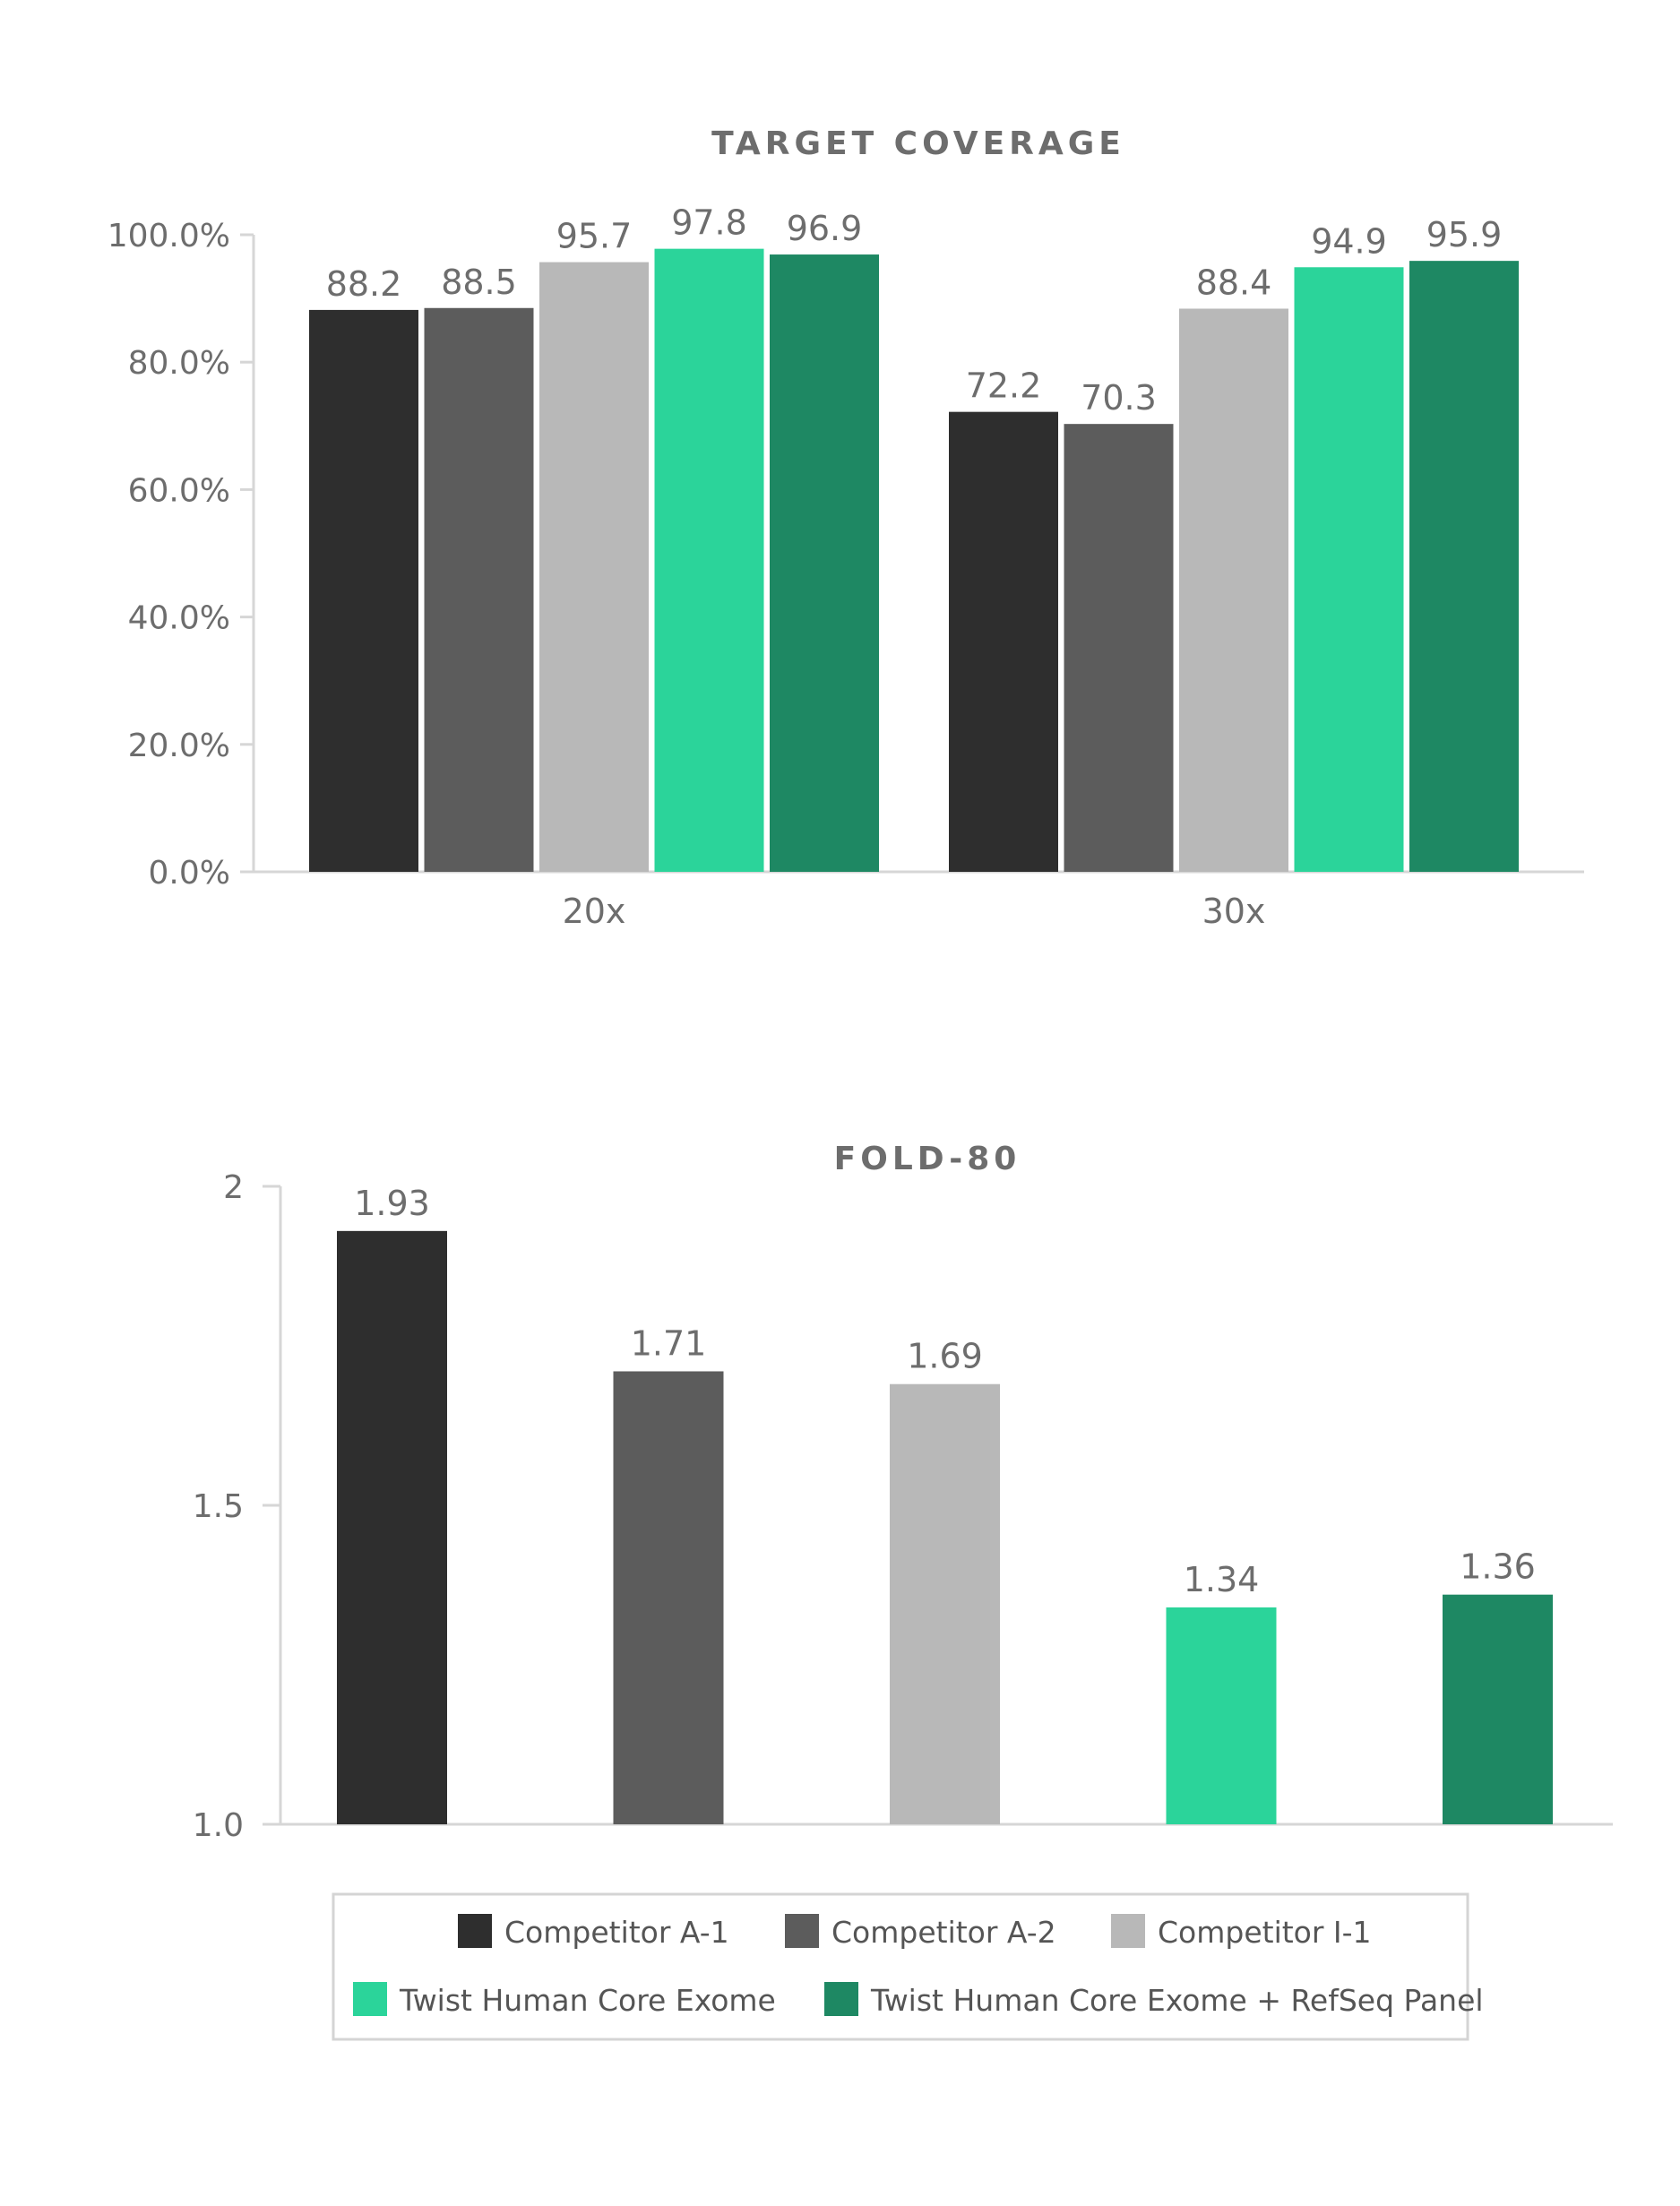 Image resolution: width=1680 pixels, height=2206 pixels. Describe the element at coordinates (1349, 241) in the screenshot. I see `data-label: 94.9` at that location.